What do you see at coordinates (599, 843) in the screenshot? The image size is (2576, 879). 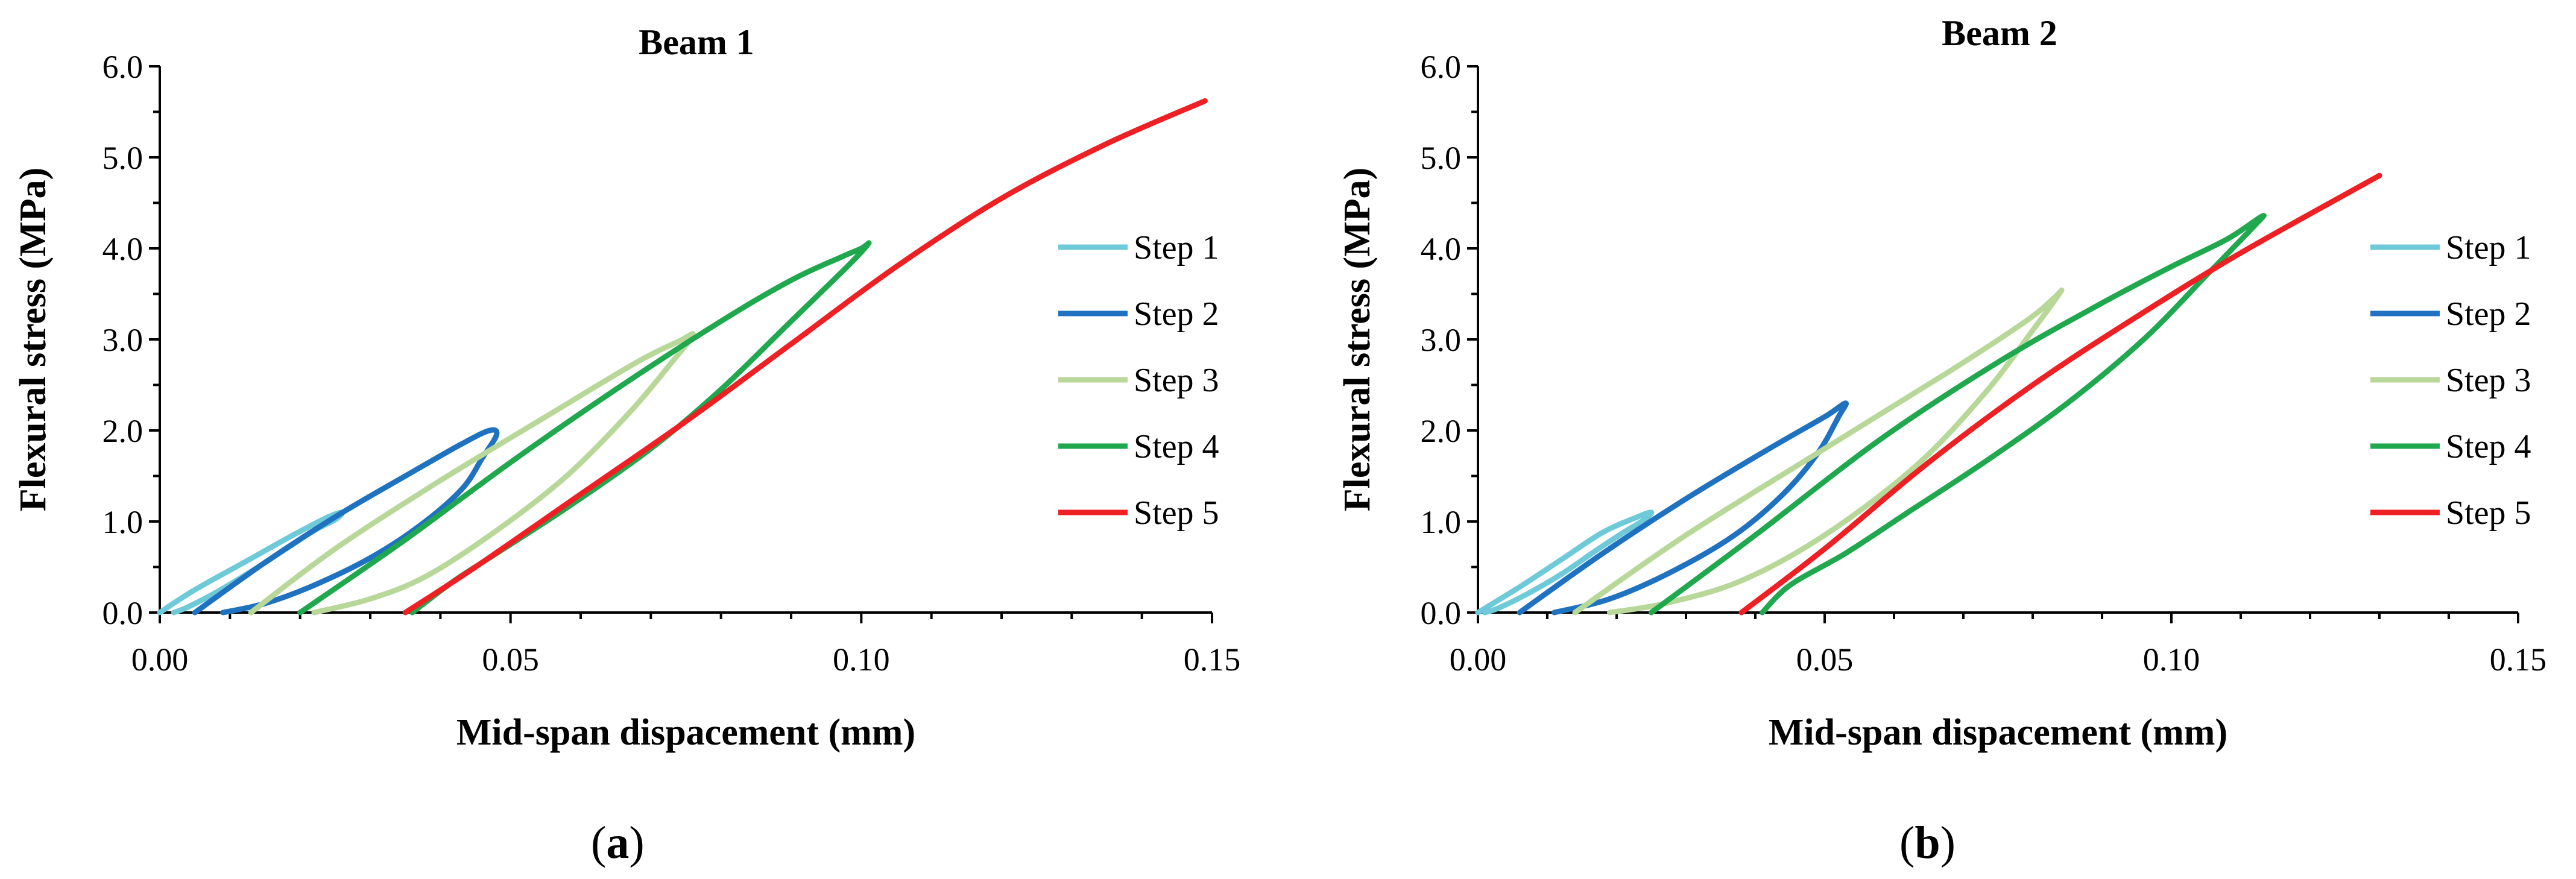 I see `subfigure-label-a-open: (` at bounding box center [599, 843].